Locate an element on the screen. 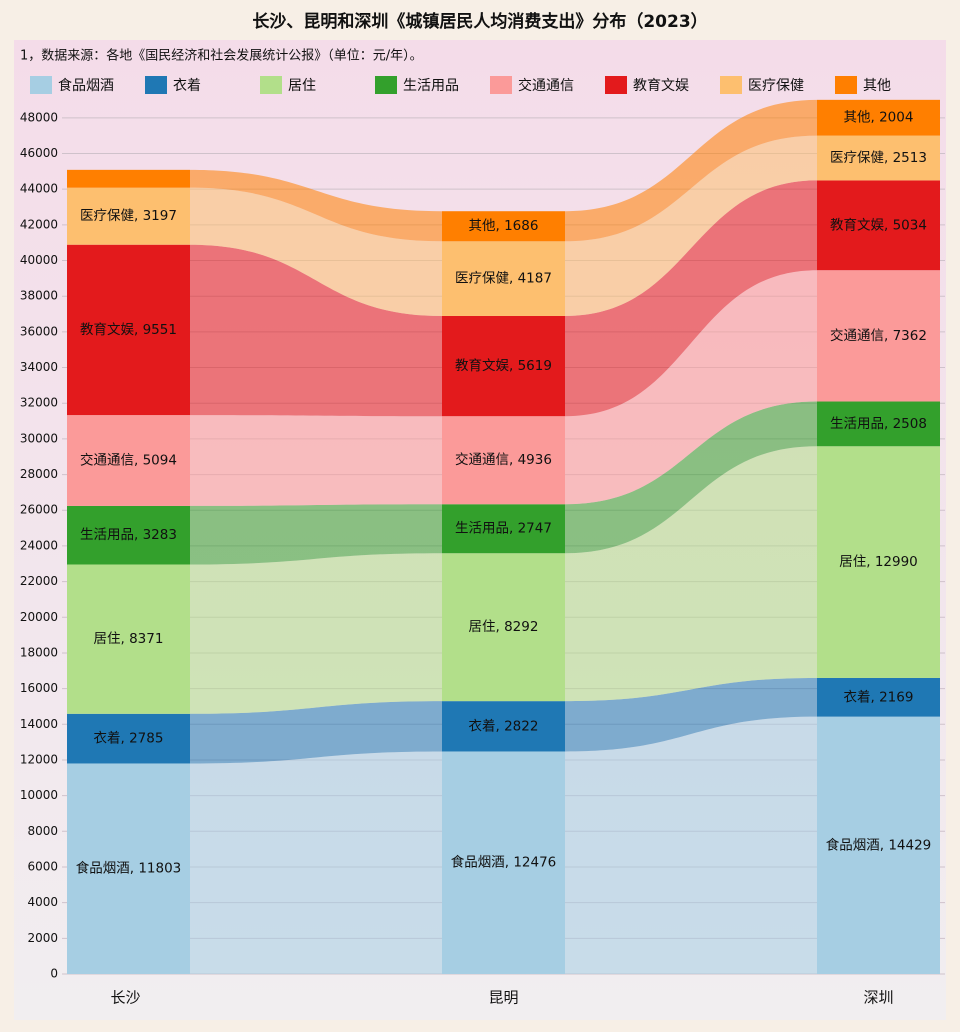 The height and width of the screenshot is (1032, 960). y-tick-label: 40000 is located at coordinates (39, 260).